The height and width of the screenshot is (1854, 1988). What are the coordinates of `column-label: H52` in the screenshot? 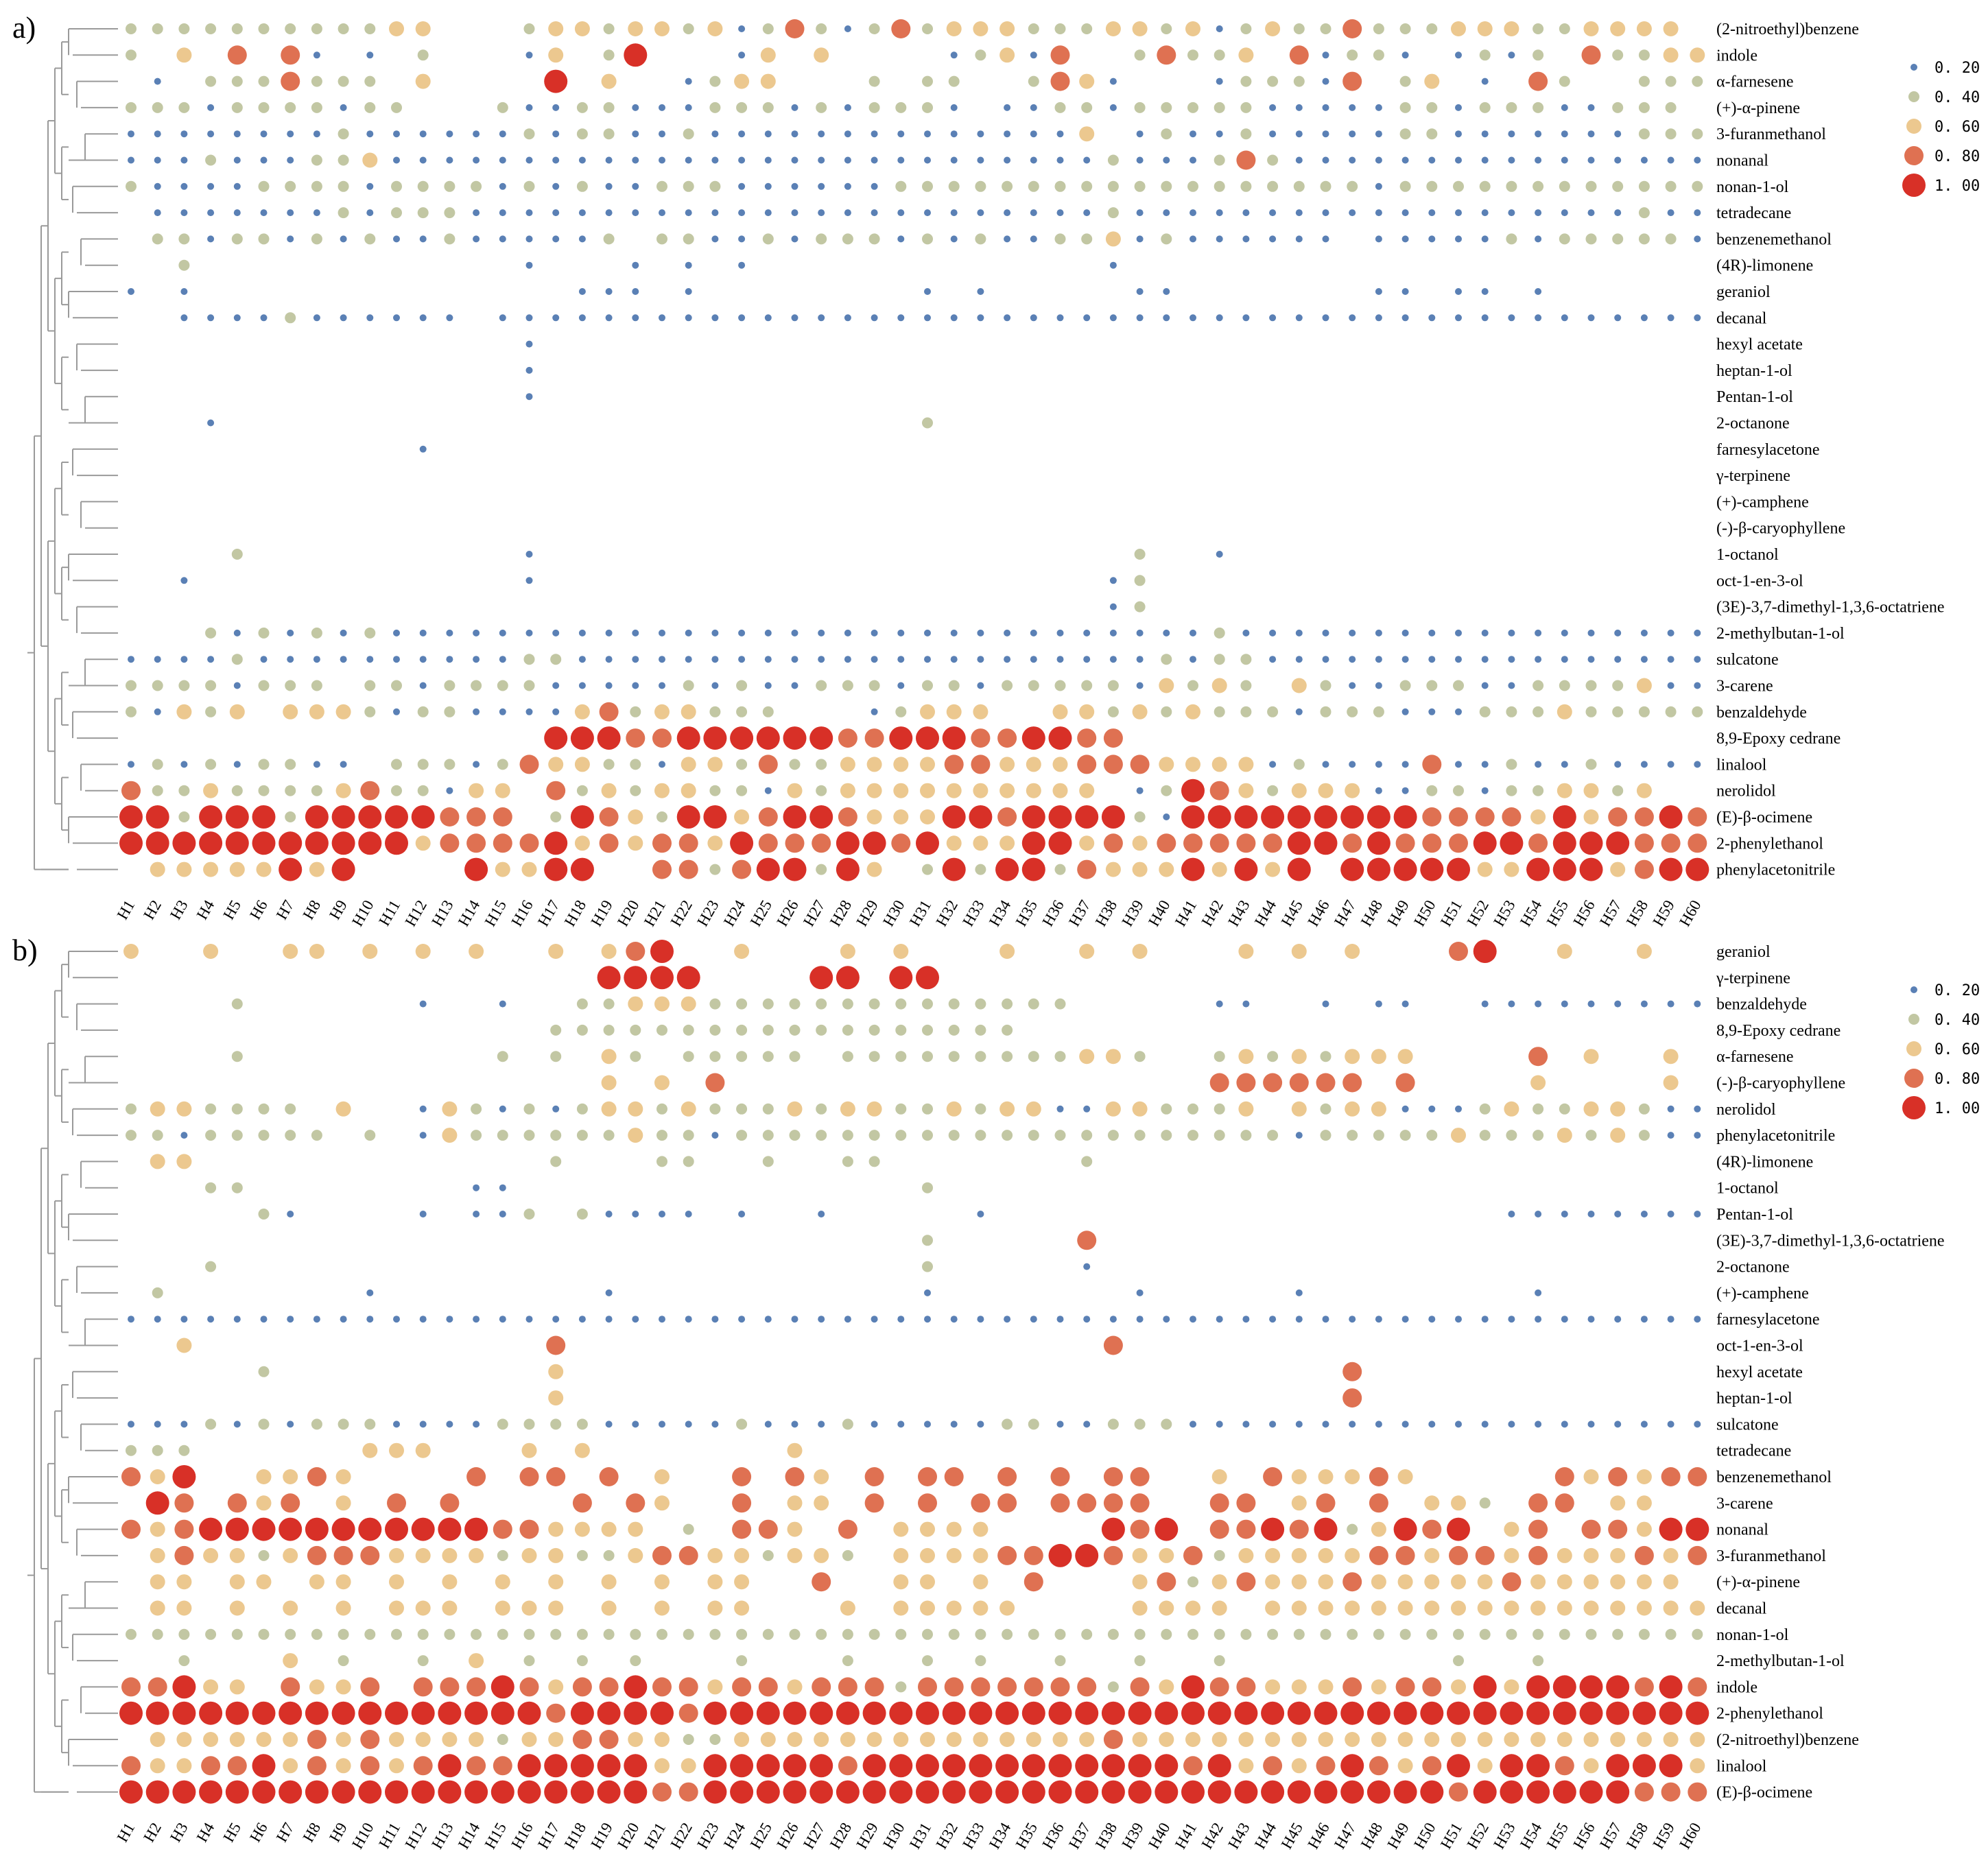 It's located at (1478, 1836).